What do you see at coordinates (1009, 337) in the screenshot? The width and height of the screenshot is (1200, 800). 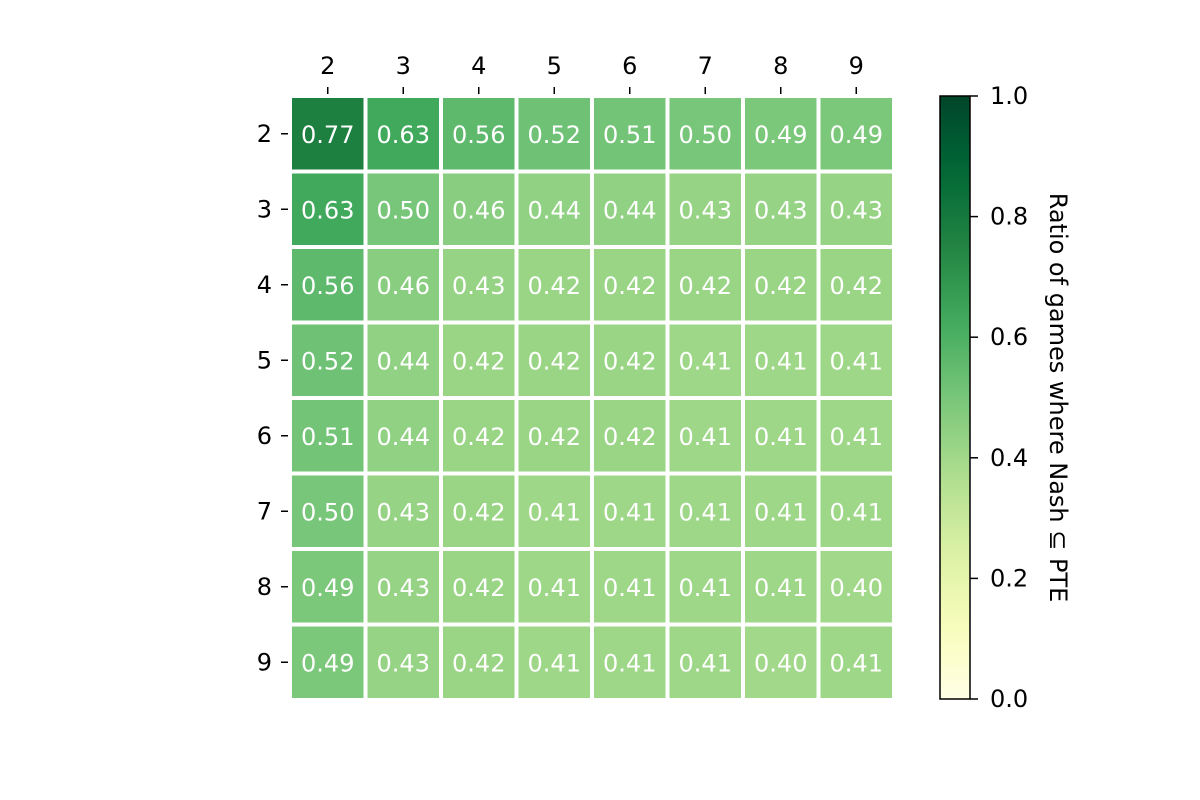 I see `colorbar-tick-label: 0.6` at bounding box center [1009, 337].